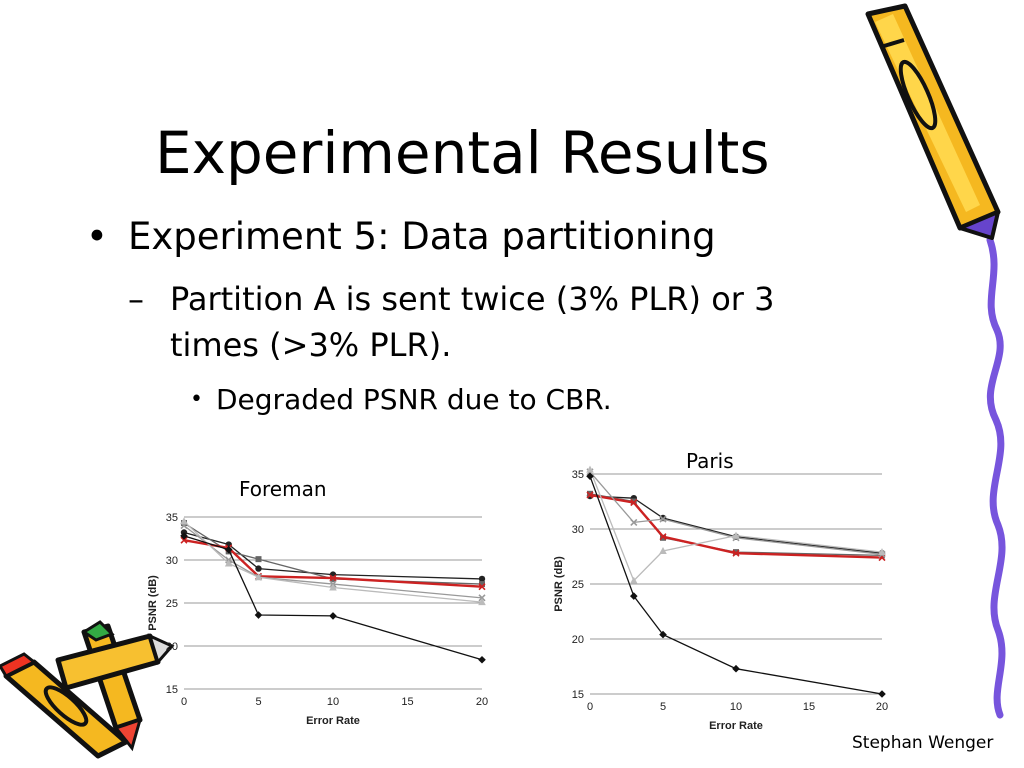  What do you see at coordinates (996, 477) in the screenshot?
I see `squiggle-line-icon` at bounding box center [996, 477].